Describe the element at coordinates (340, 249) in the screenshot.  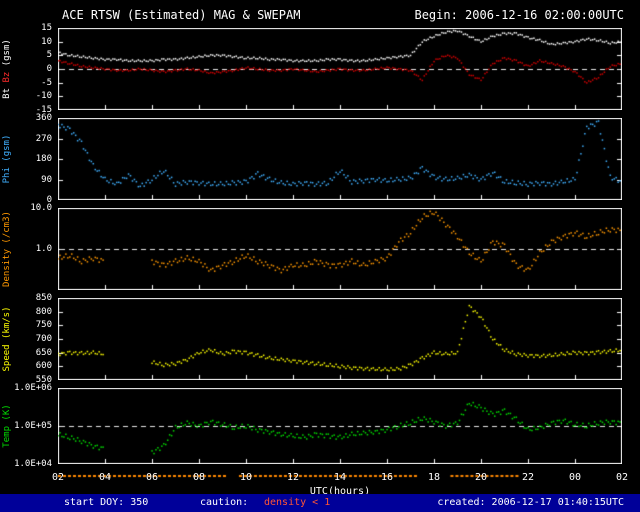
I see `density-plot-canvas` at that location.